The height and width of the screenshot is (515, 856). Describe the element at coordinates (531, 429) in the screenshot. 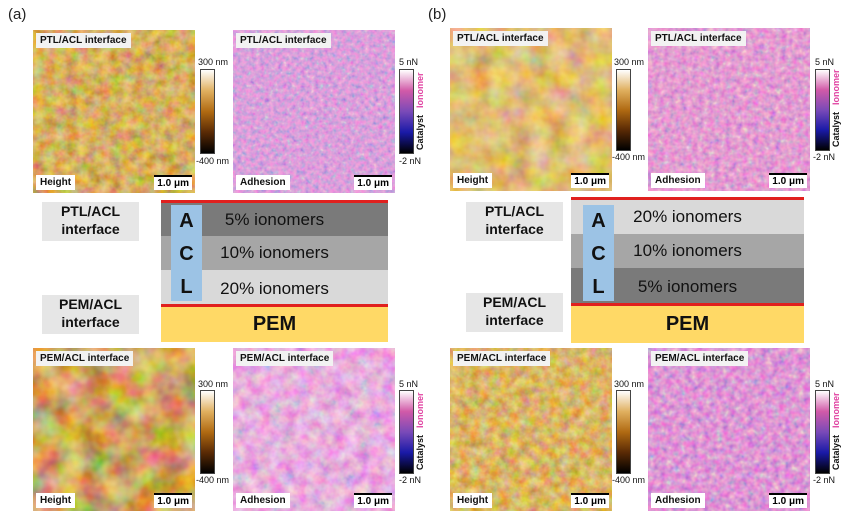

I see `afm-height-image-b-bottom: PEM/ACL interface Height 1.0 μm` at that location.